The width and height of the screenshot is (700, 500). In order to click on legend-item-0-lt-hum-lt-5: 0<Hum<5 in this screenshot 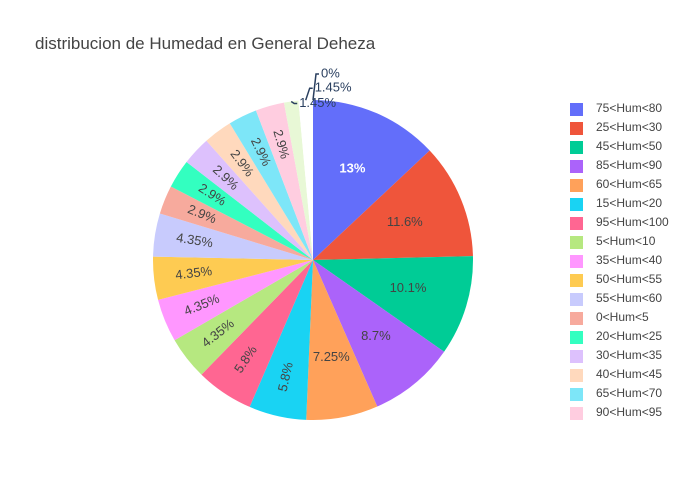, I will do `click(631, 318)`.